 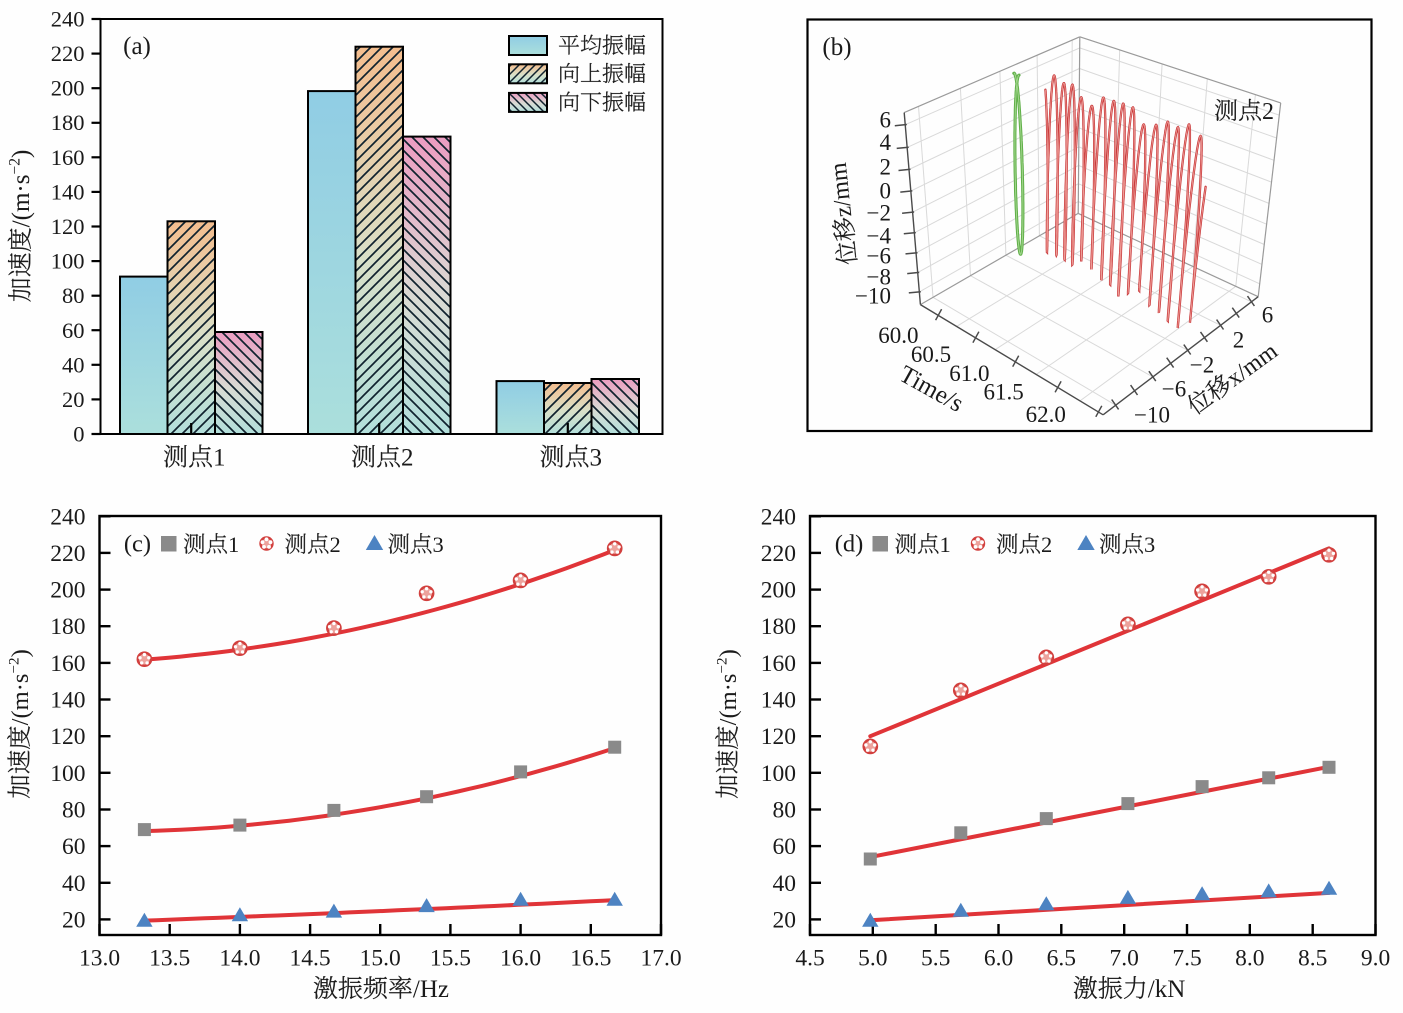 I want to click on svg-text: 8.5, so click(x=1312, y=959).